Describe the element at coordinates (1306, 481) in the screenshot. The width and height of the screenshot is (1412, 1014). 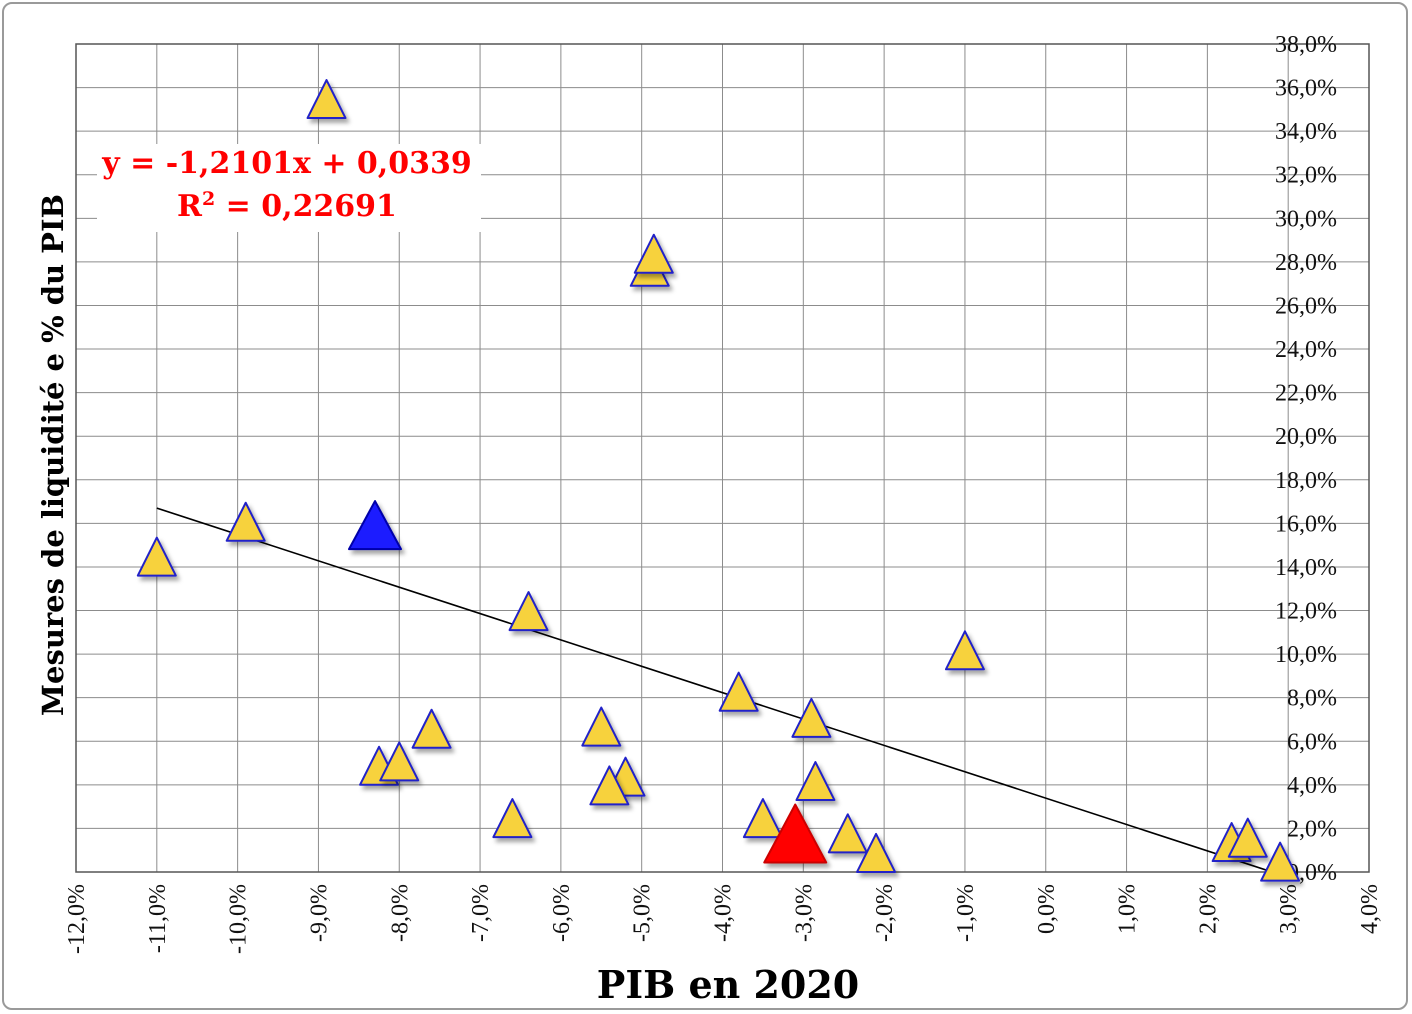
I see `y-tick-label: 18,0%` at that location.